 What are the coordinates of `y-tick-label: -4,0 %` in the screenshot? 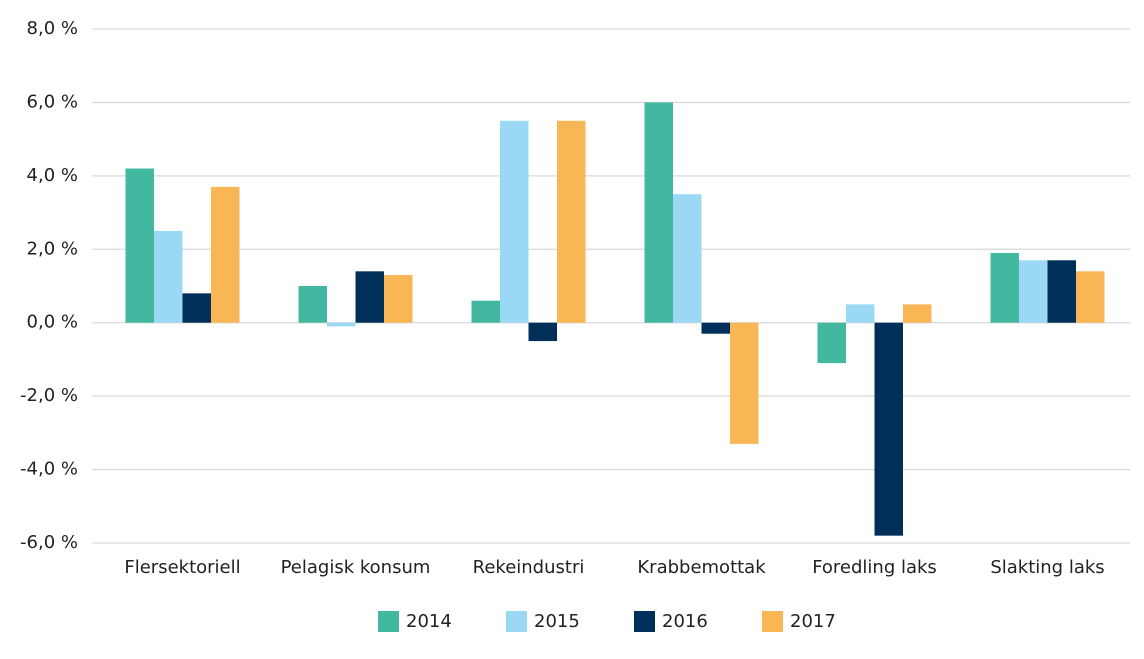 It's located at (49, 469).